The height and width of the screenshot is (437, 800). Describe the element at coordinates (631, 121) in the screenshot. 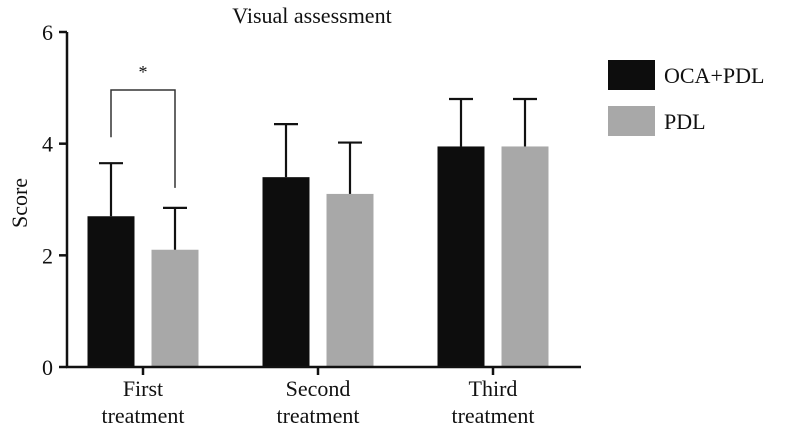

I see `legend-swatch-pdl` at that location.